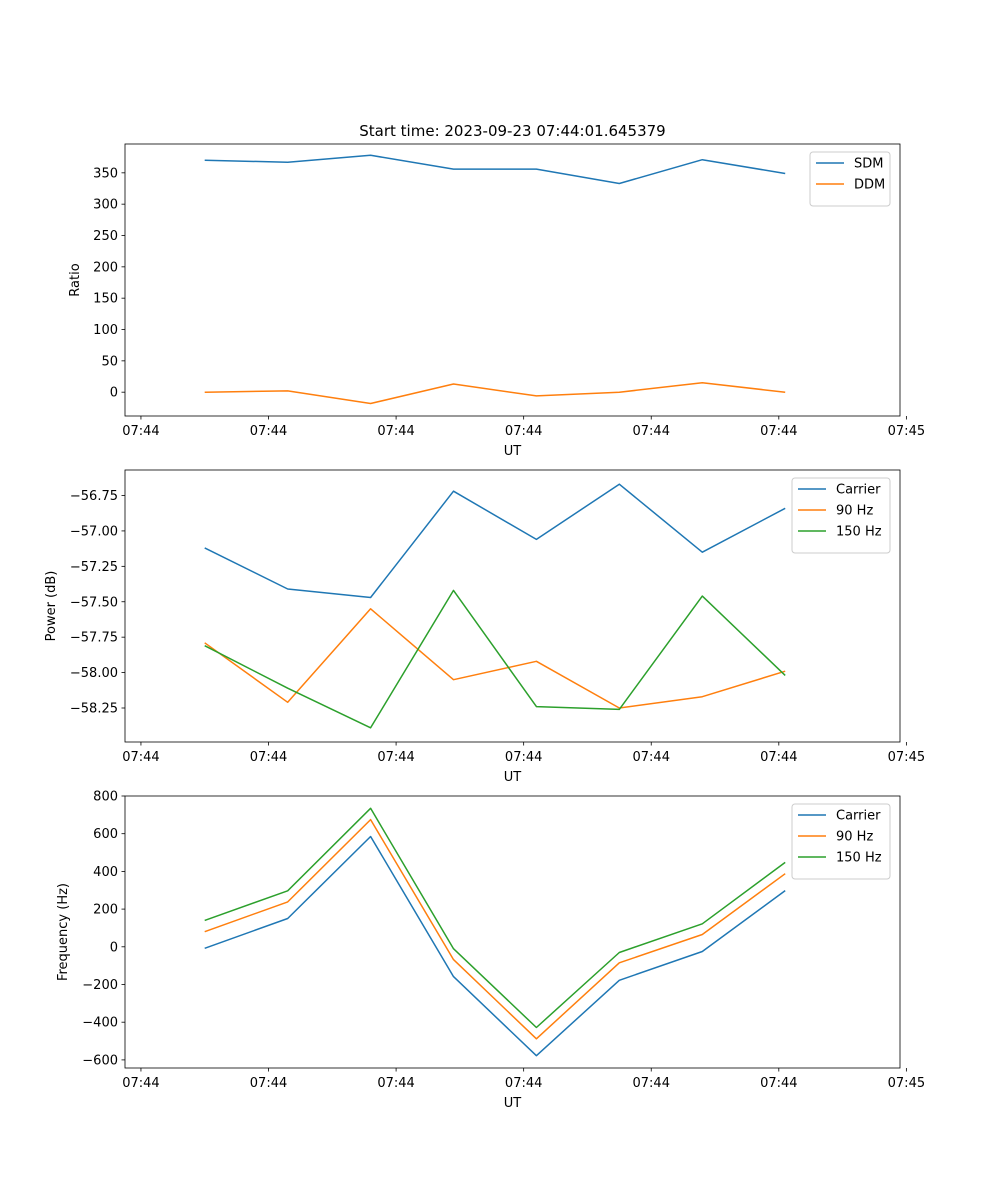 Image resolution: width=1000 pixels, height=1200 pixels. I want to click on y-tick-label: −58.25, so click(94, 709).